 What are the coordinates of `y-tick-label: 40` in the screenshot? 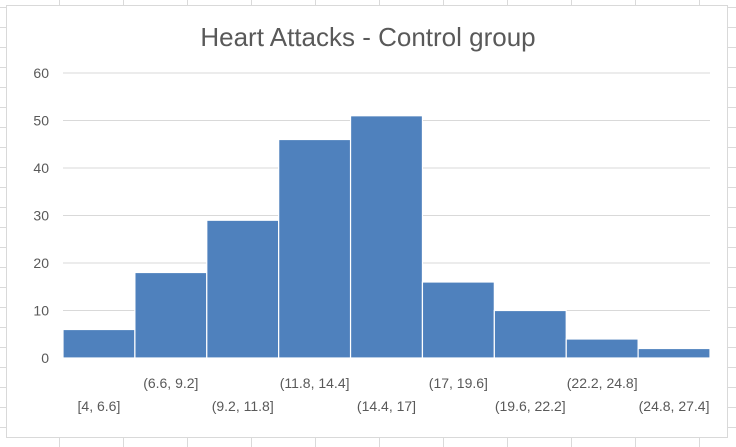 It's located at (41, 168).